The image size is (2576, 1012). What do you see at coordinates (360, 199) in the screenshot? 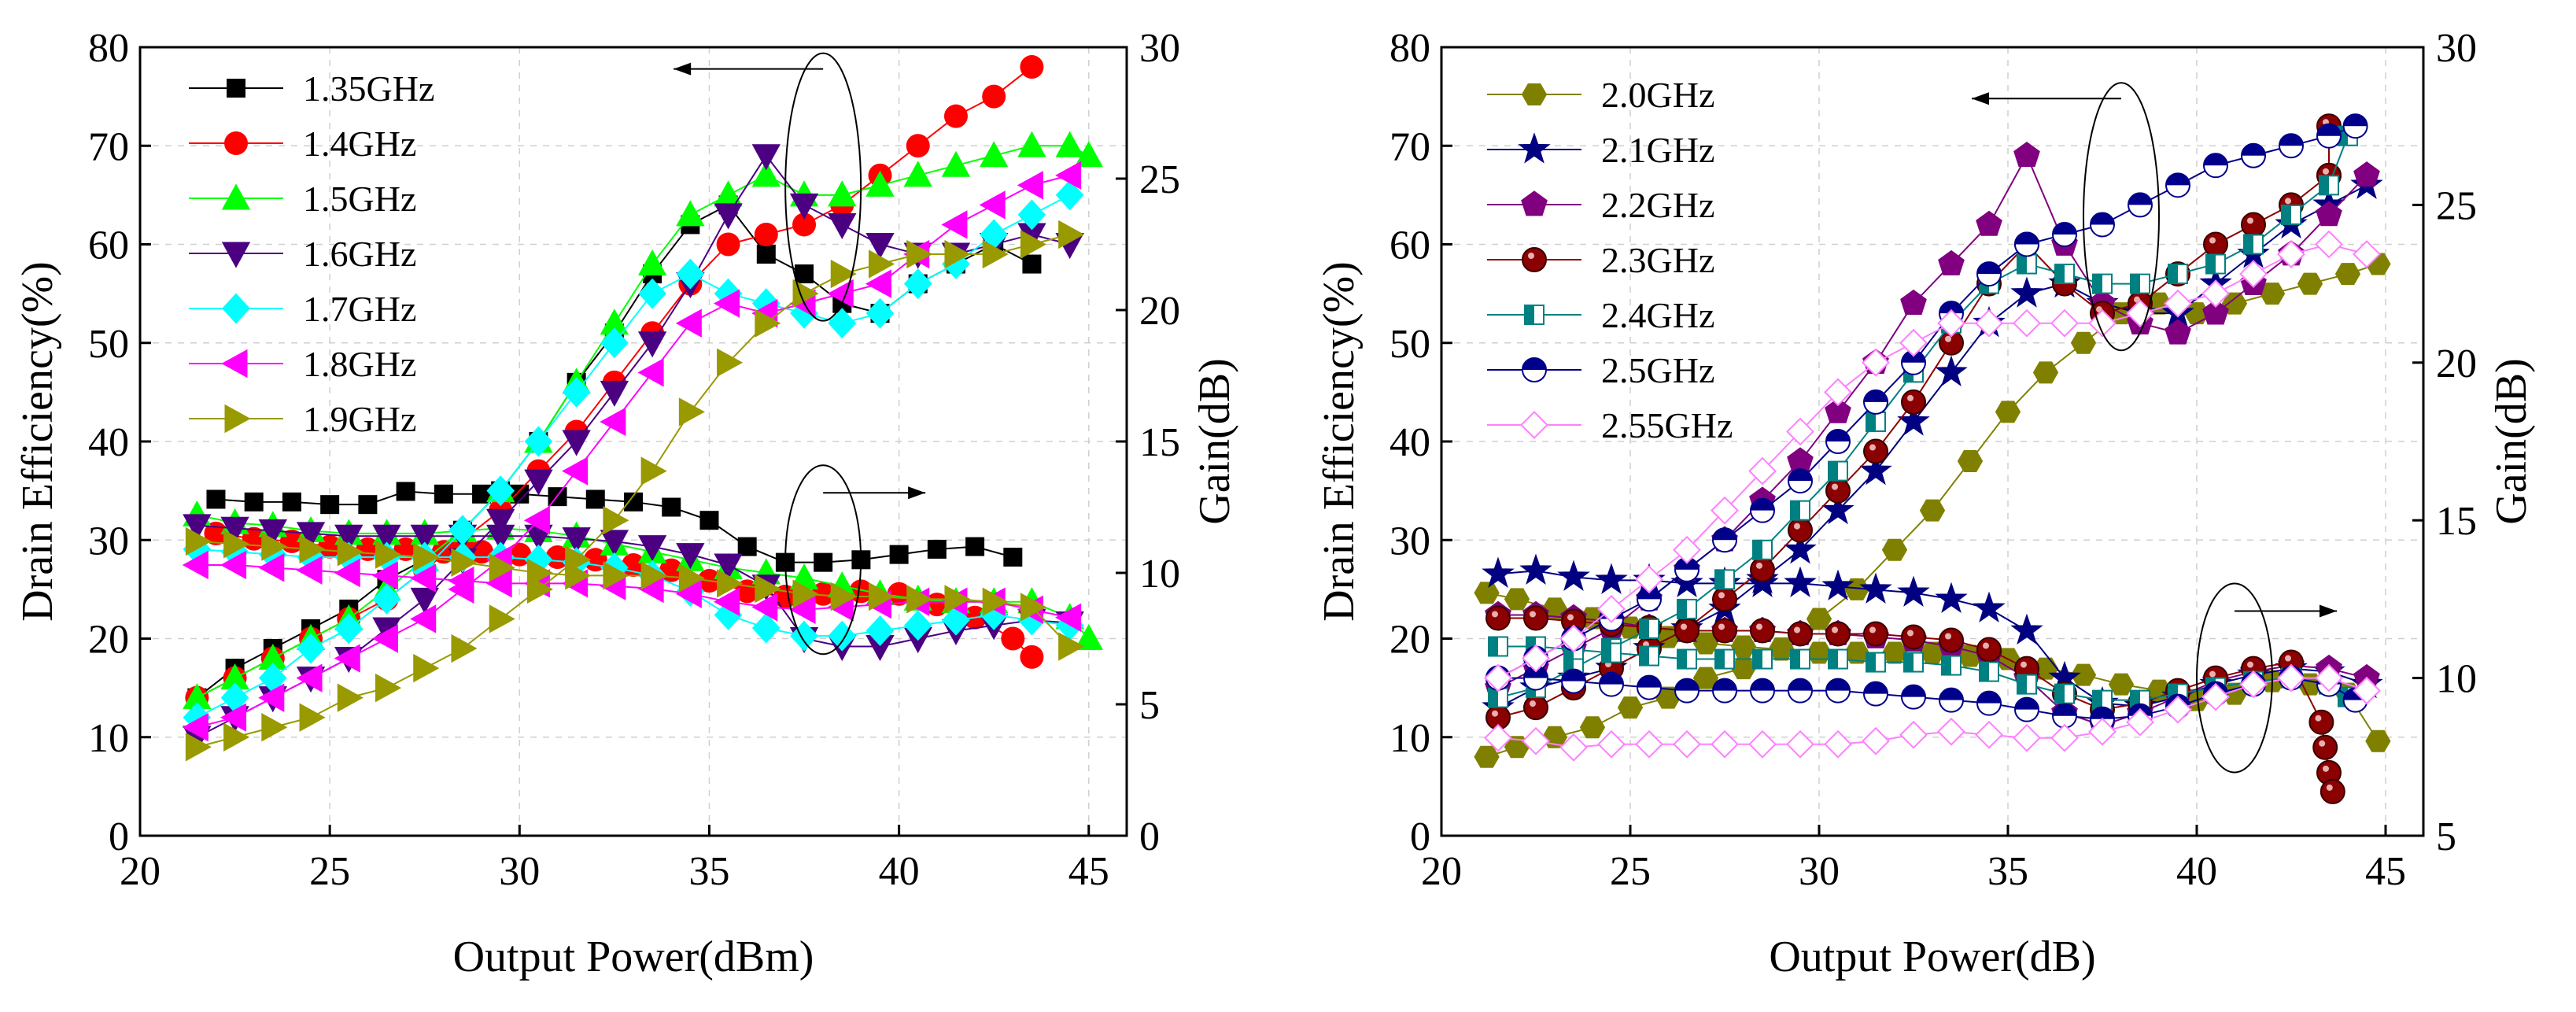
I see `legend-label: 1.5GHz` at bounding box center [360, 199].